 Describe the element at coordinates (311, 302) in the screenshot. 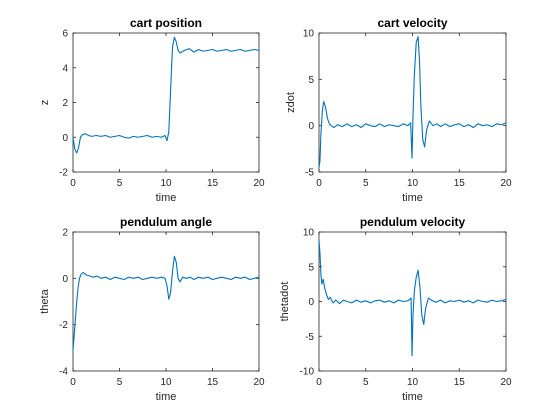

I see `pendulum-velocity-ytick-label: 0` at that location.